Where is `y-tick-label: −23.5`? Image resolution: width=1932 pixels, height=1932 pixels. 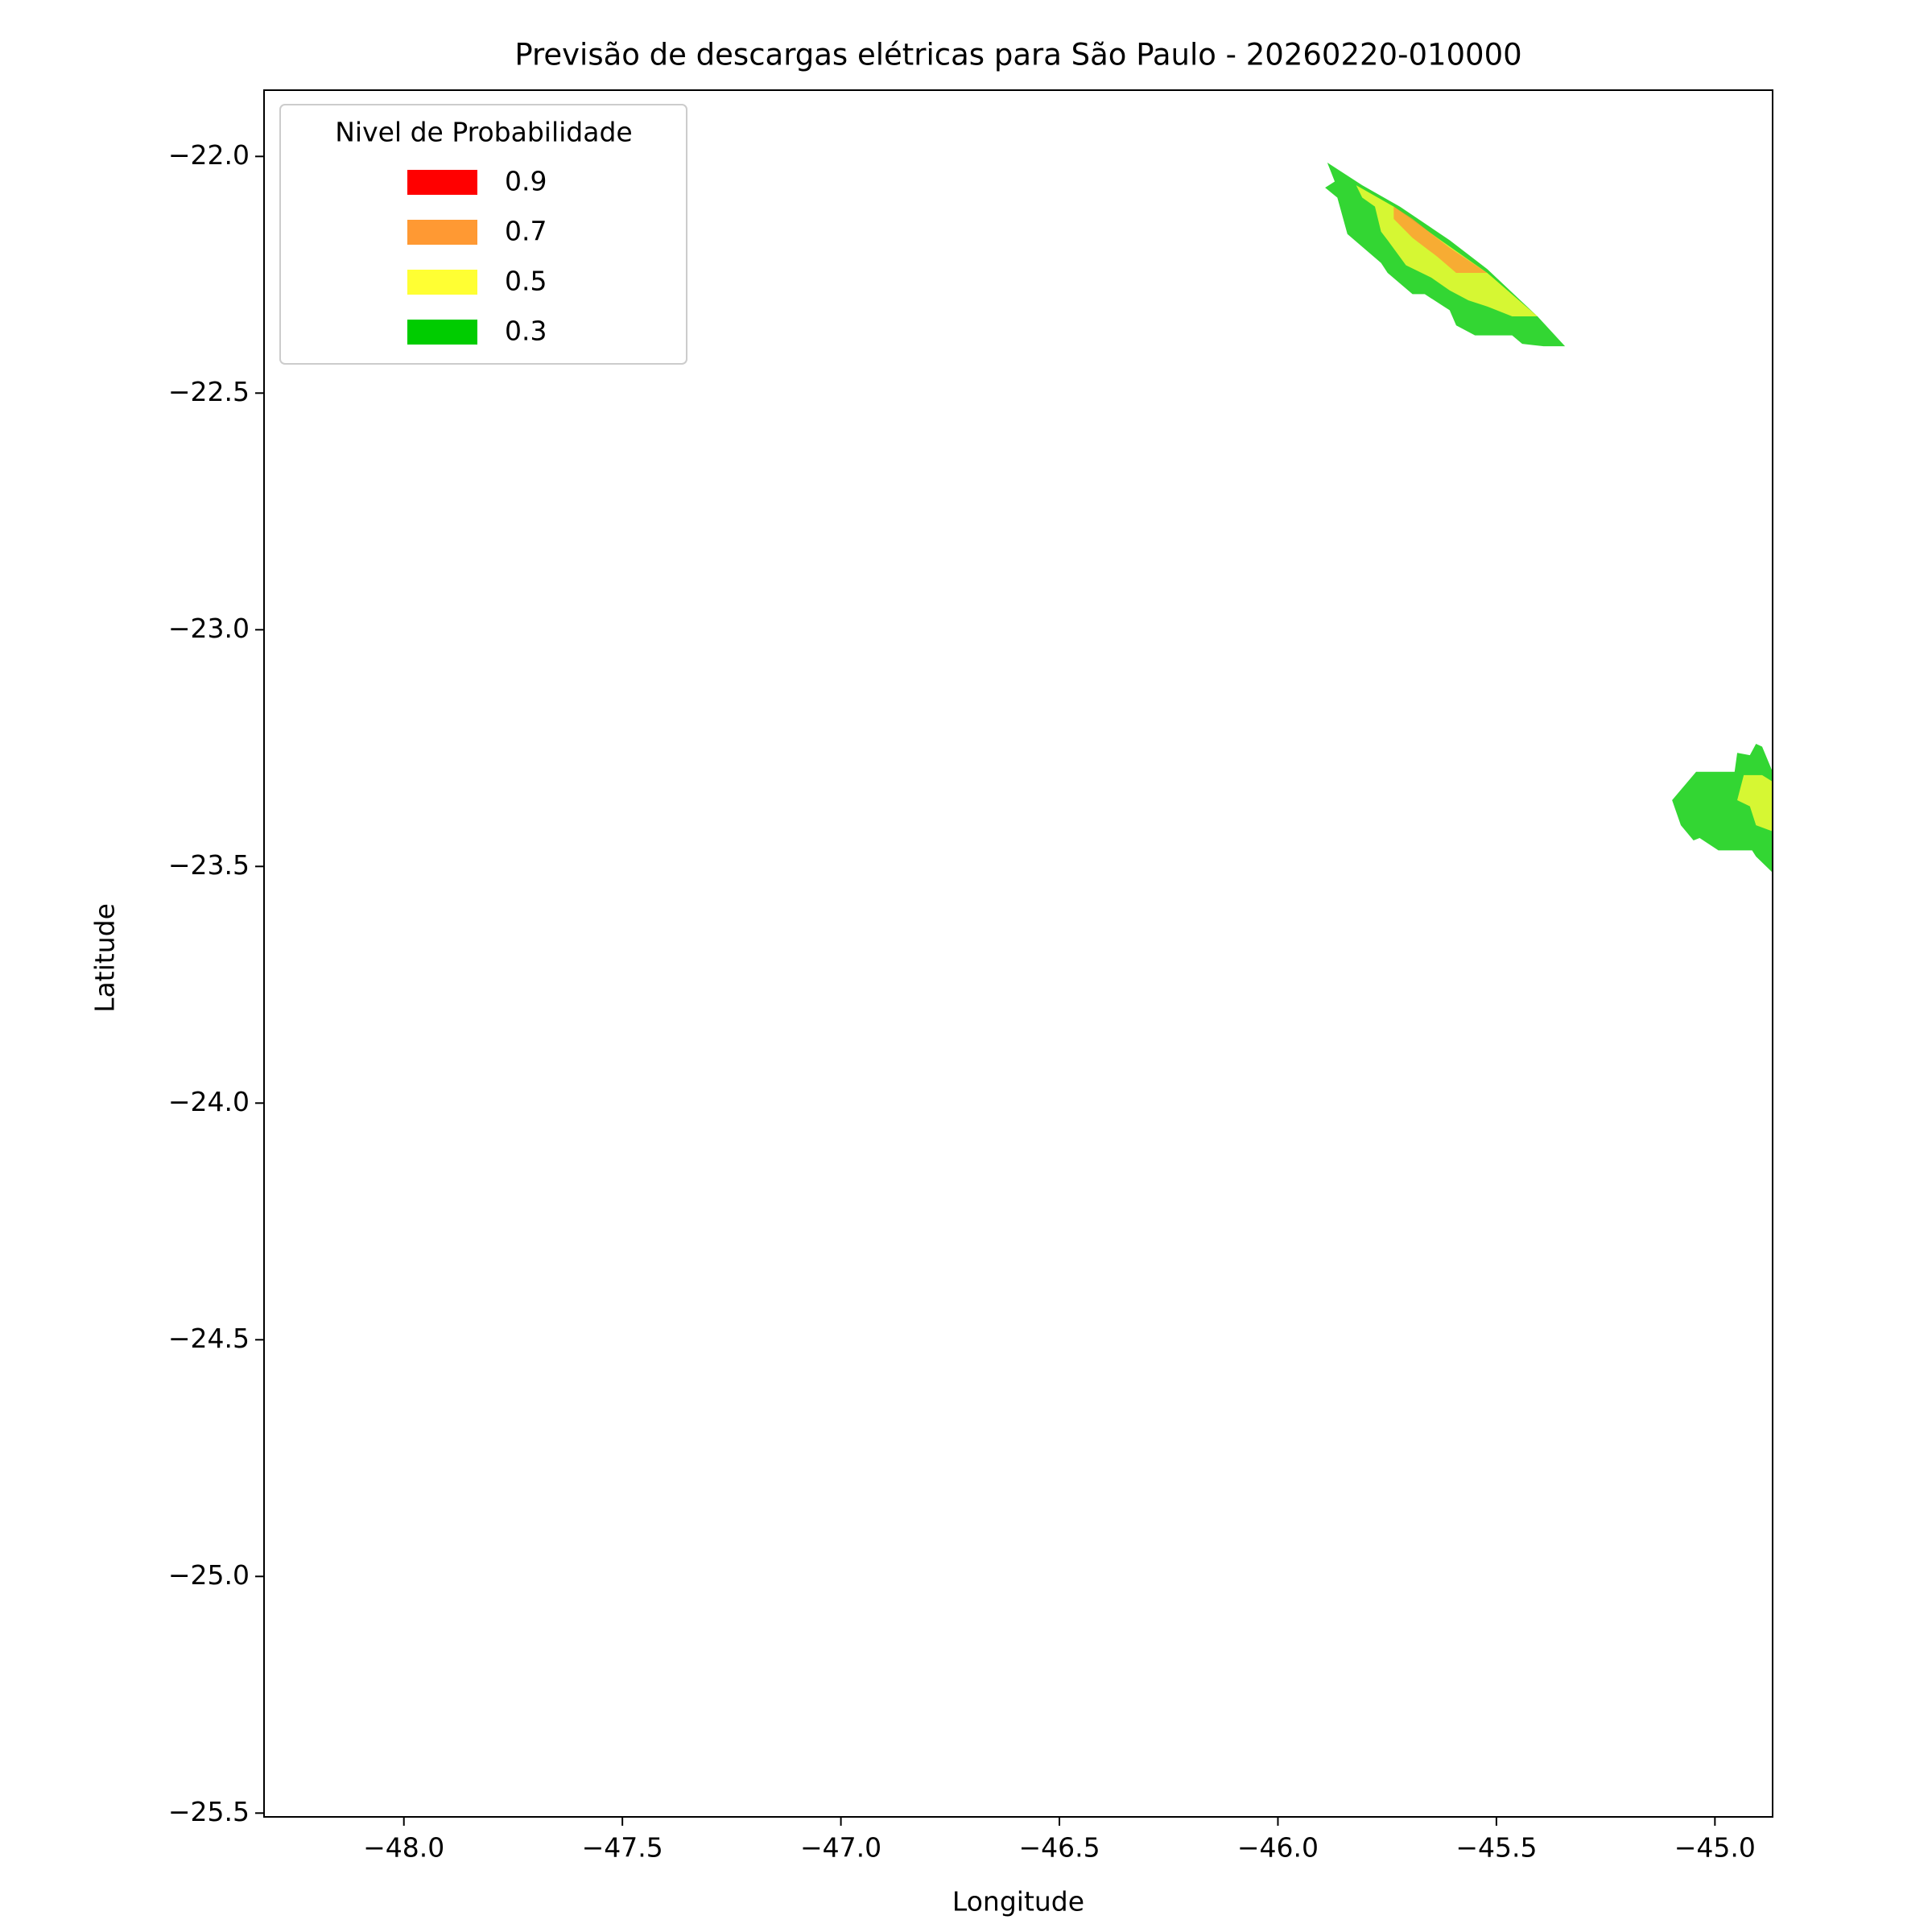
y-tick-label: −23.5 is located at coordinates (209, 865).